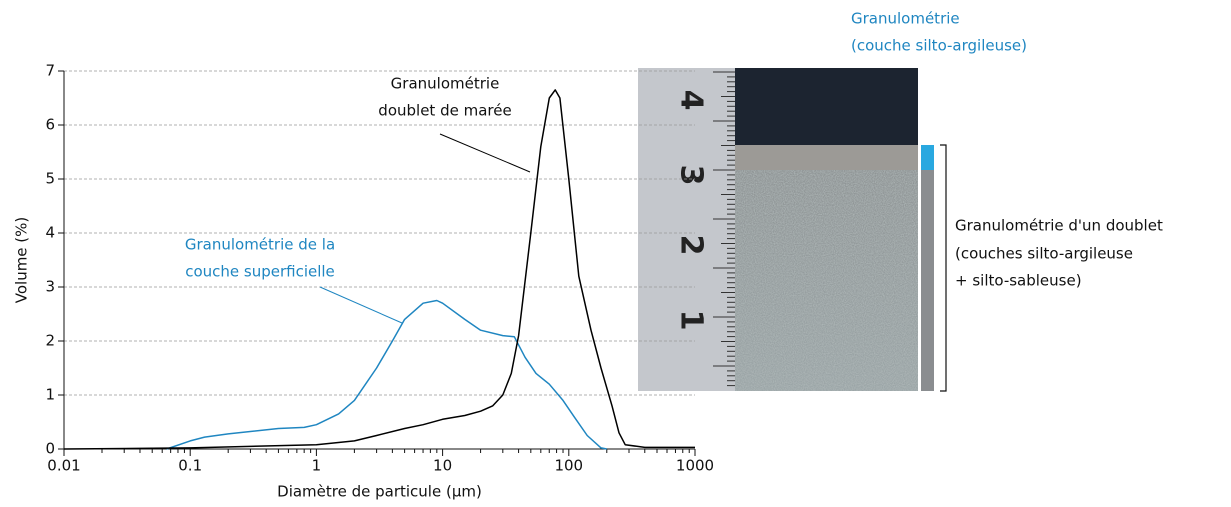 The height and width of the screenshot is (507, 1231). I want to click on x-tick-label: 0.1, so click(190, 466).